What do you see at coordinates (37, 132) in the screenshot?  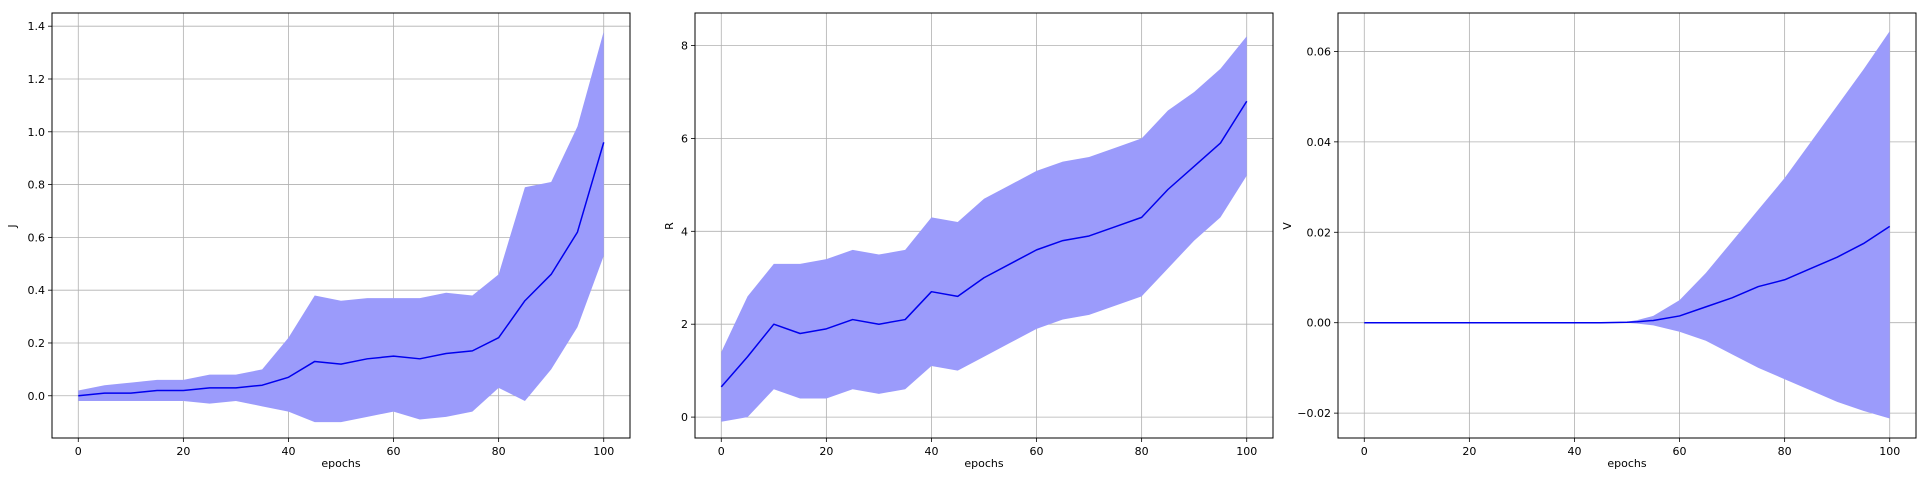 I see `y-tick-label: 1.0` at bounding box center [37, 132].